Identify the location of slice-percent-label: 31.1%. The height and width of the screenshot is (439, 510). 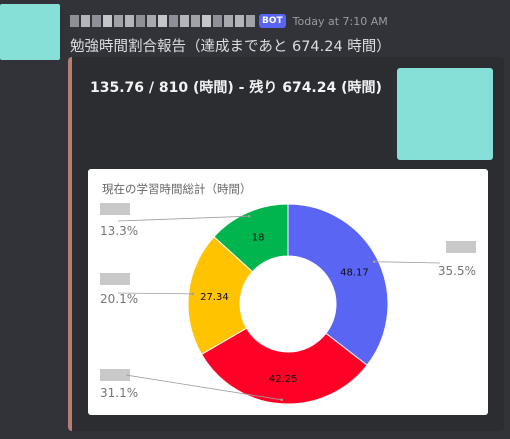
(119, 393).